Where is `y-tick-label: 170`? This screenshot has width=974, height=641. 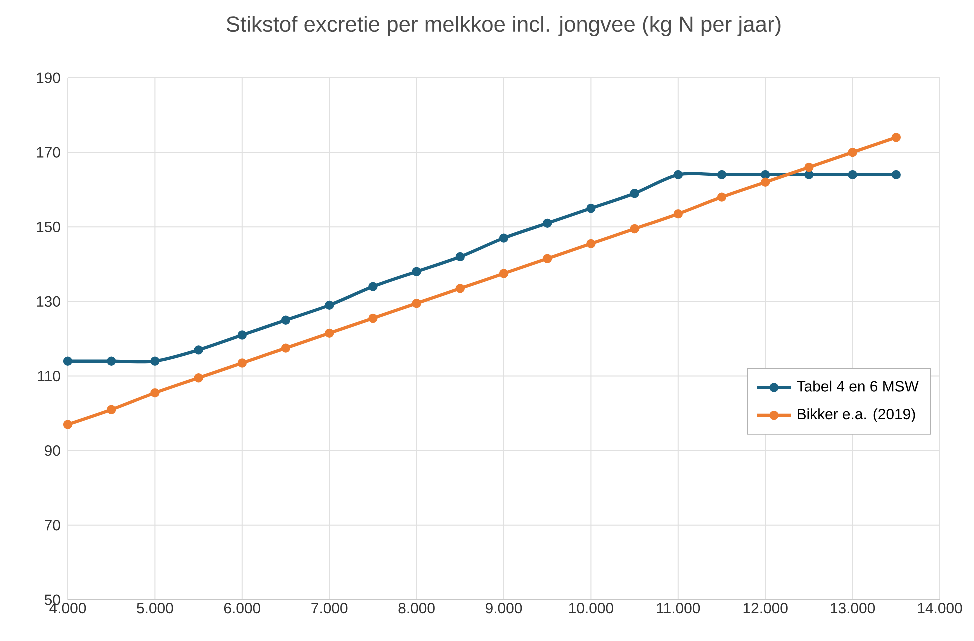 y-tick-label: 170 is located at coordinates (48, 152).